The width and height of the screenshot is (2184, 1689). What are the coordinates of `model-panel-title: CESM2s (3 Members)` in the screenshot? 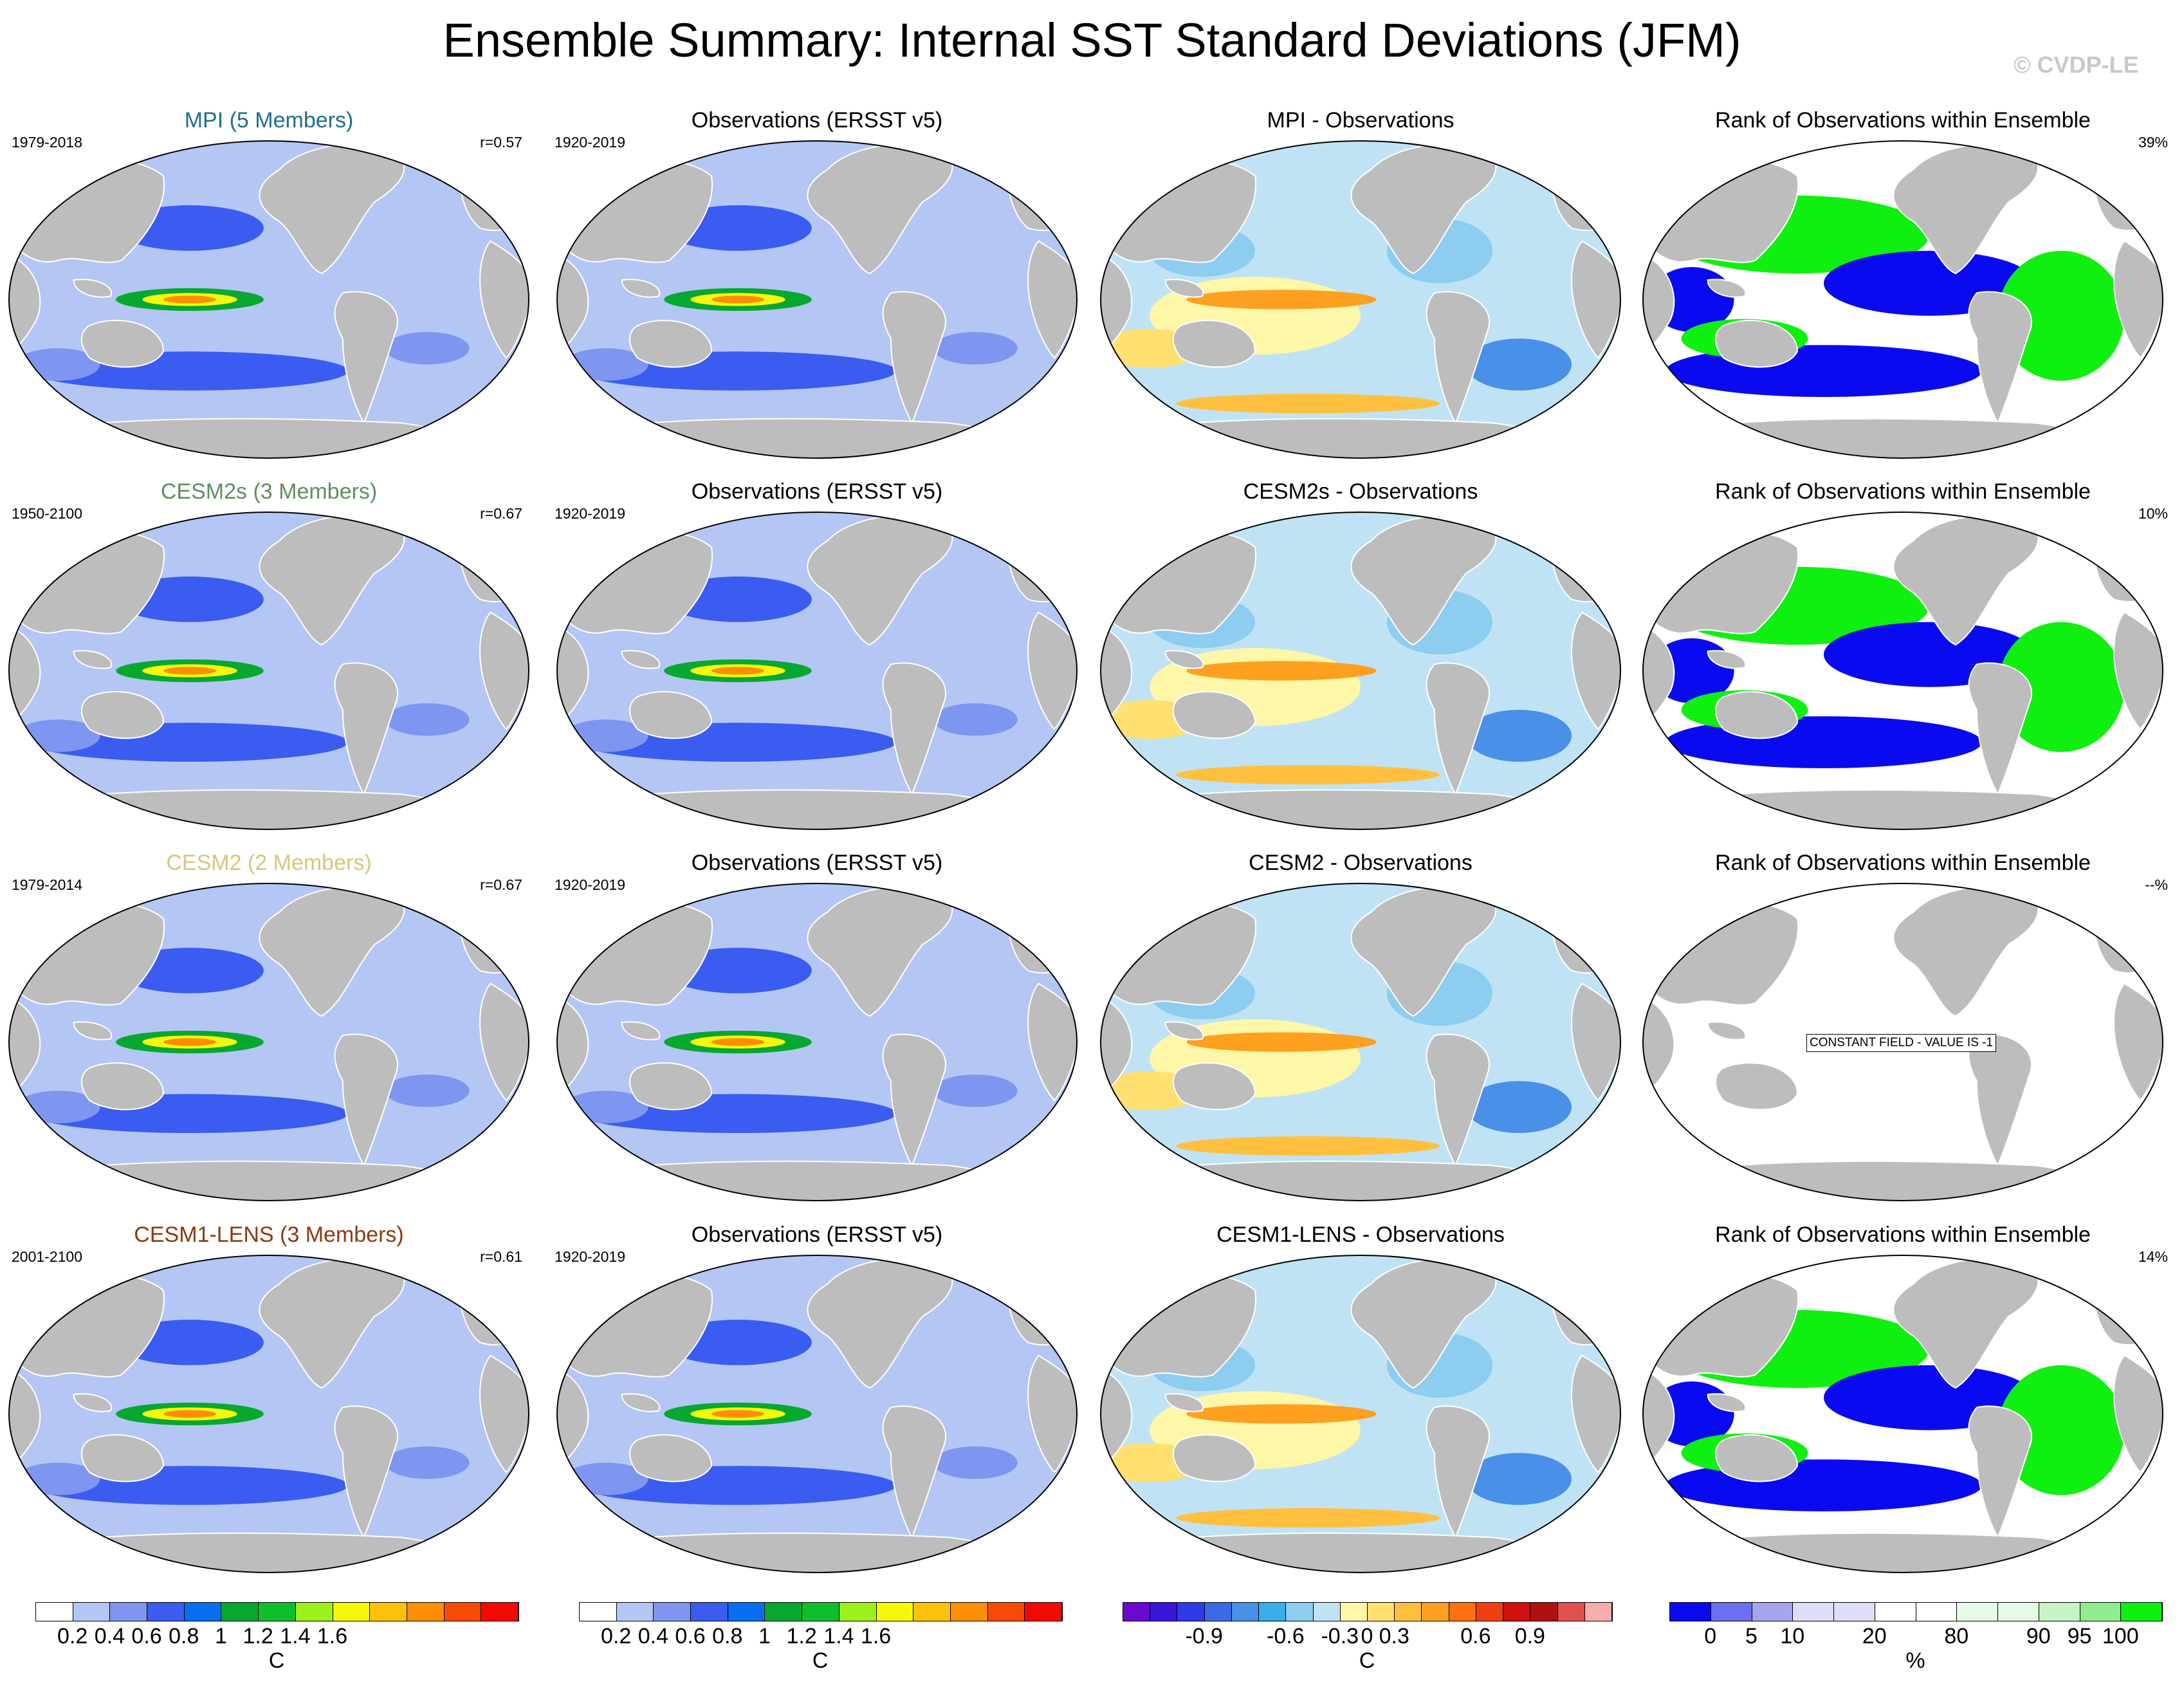 It's located at (269, 492).